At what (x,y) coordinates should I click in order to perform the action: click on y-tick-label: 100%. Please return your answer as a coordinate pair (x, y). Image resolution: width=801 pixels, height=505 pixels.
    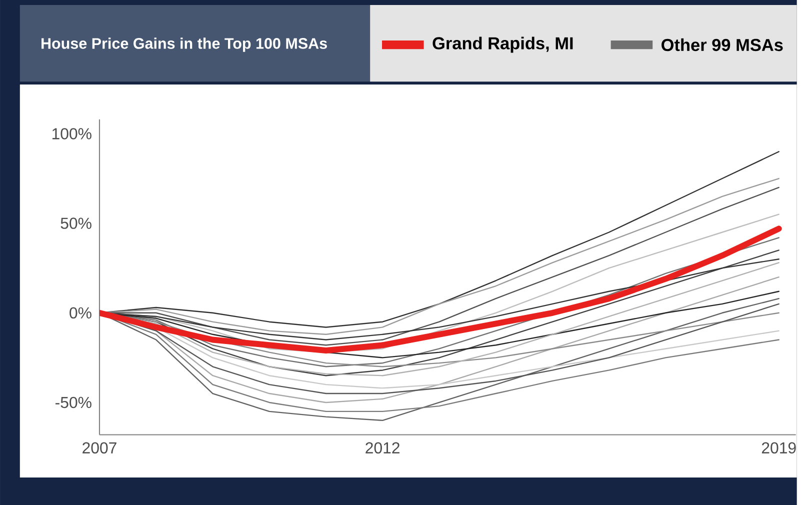
    Looking at the image, I should click on (72, 134).